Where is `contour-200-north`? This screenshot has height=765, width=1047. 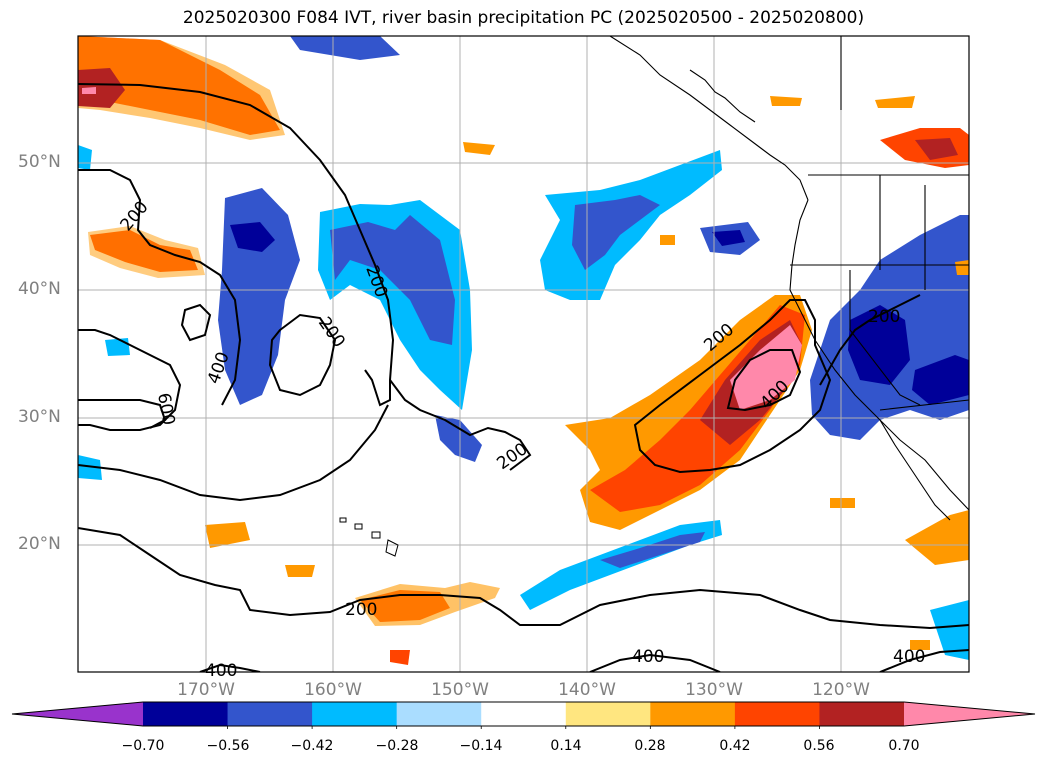
contour-200-north is located at coordinates (236, 245).